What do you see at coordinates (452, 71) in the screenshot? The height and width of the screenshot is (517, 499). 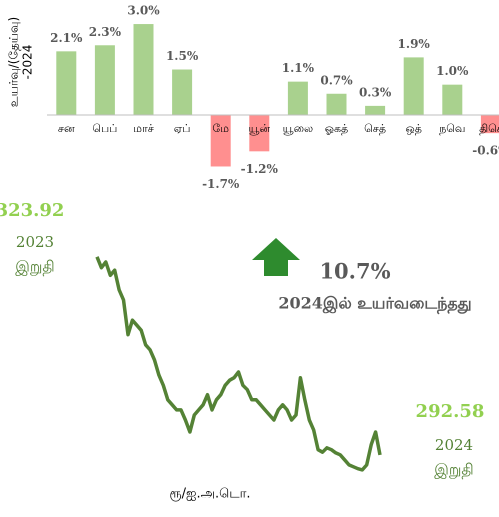 I see `value-label: 1.0%` at bounding box center [452, 71].